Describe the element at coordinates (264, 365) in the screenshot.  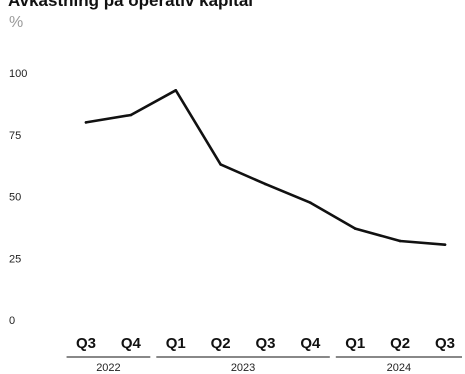
I see `year-groups: 2022 2023 2024` at that location.